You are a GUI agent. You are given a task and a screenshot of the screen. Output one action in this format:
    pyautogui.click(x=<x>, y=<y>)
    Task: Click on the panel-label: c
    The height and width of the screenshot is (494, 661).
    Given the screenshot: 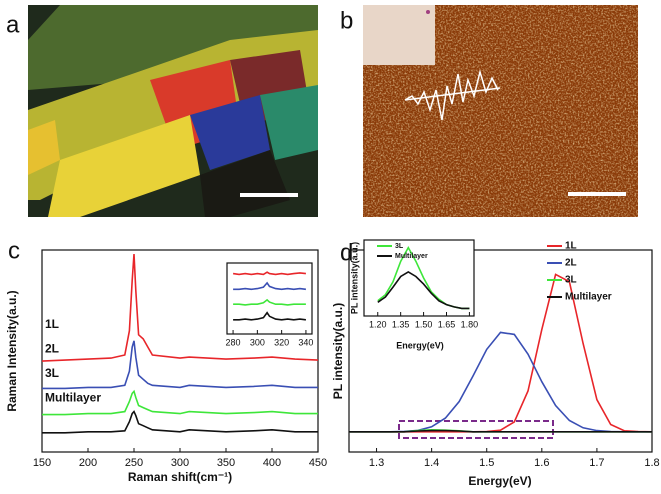 What is the action you would take?
    pyautogui.click(x=14, y=250)
    